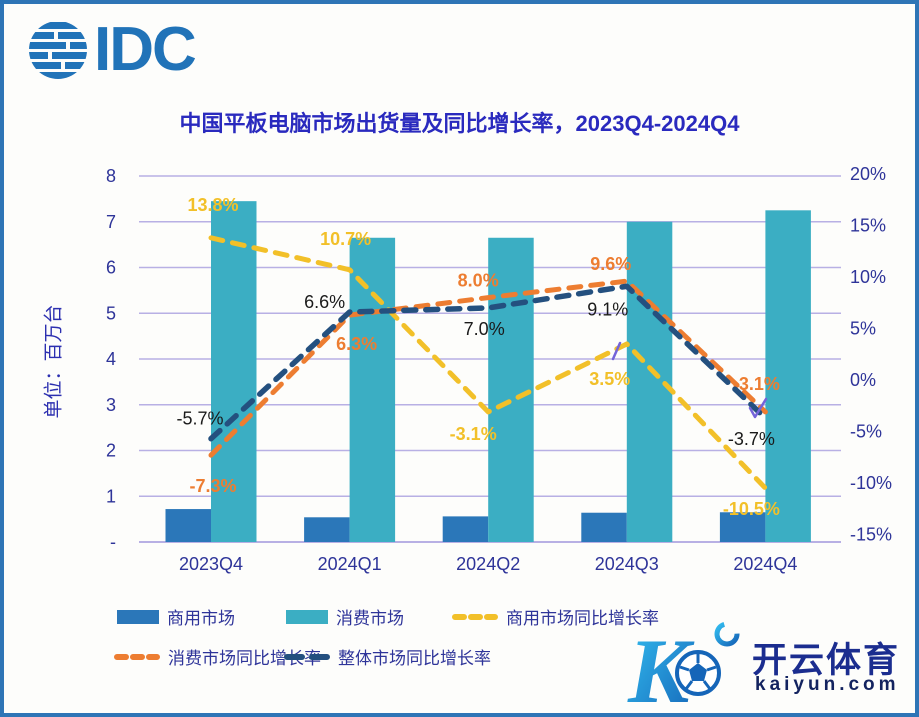 The image size is (919, 717). Describe the element at coordinates (609, 379) in the screenshot. I see `data-label: 3.5%` at that location.